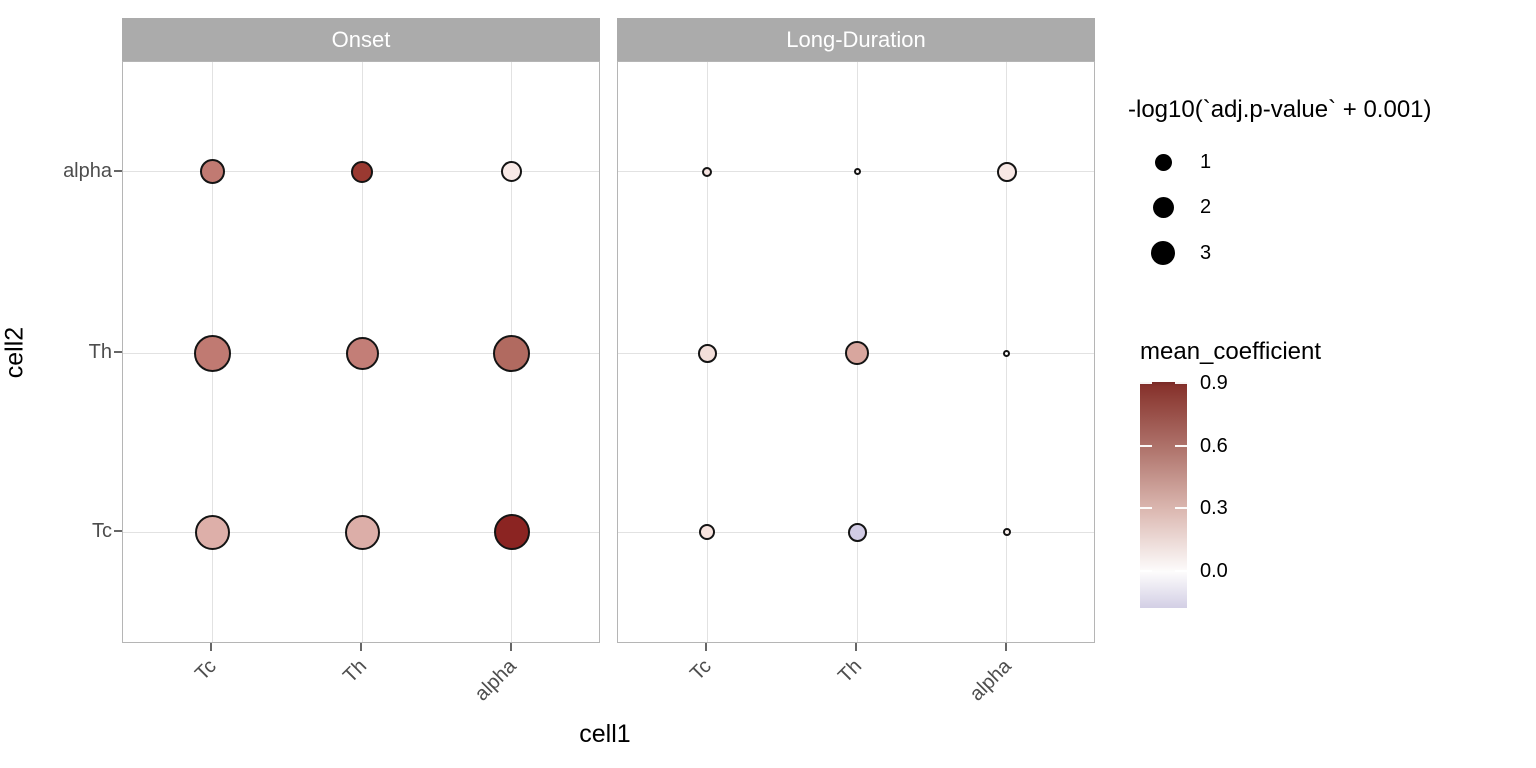 The width and height of the screenshot is (1536, 768). What do you see at coordinates (511, 532) in the screenshot?
I see `data-bubble-onset-alpha-Tc` at bounding box center [511, 532].